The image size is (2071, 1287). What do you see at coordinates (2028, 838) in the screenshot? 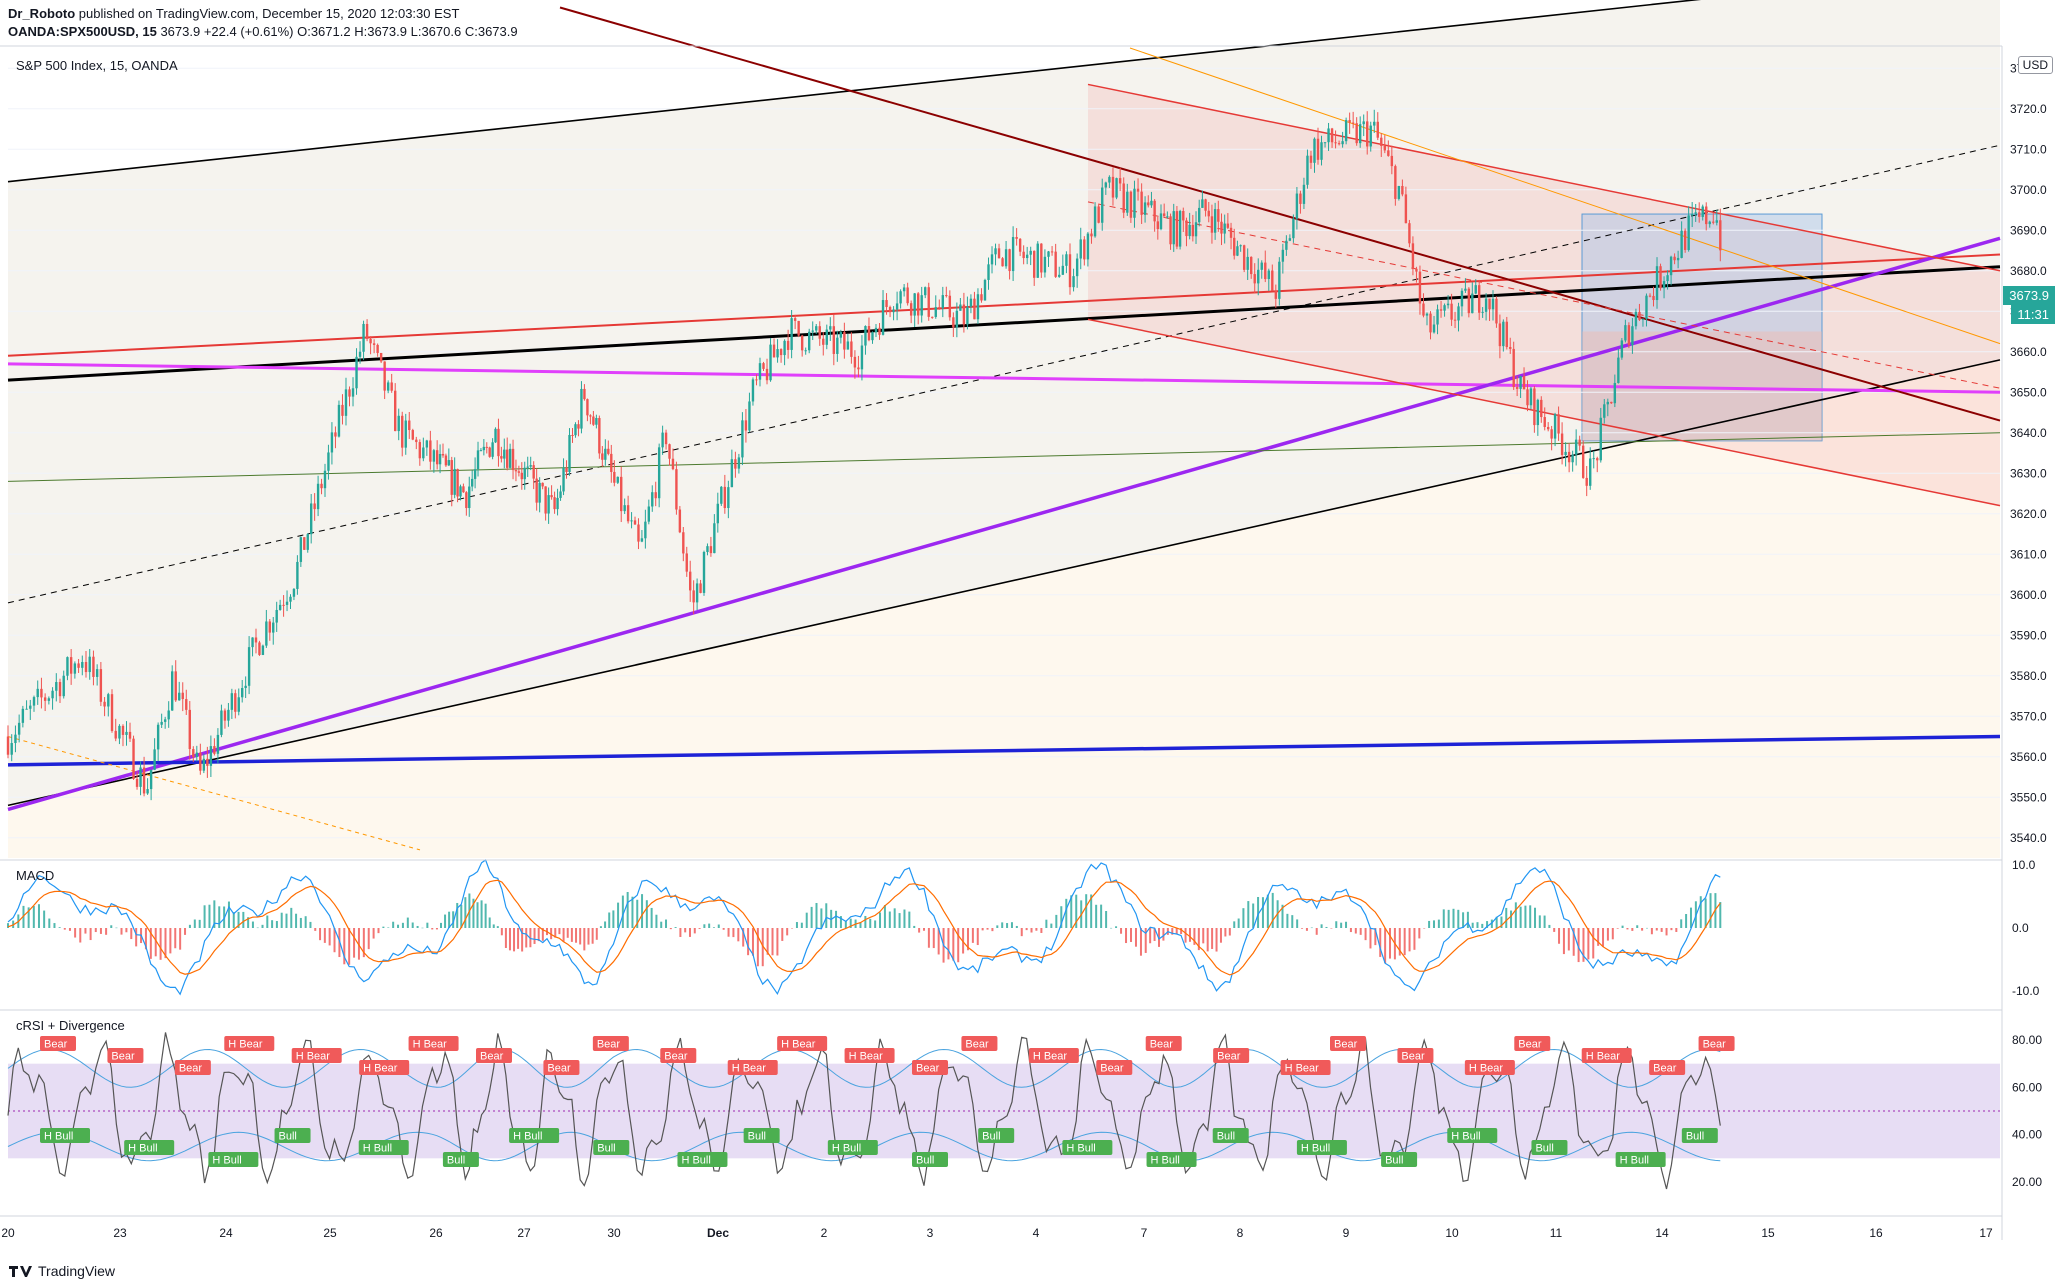
I see `price-tick-label: 3540.0` at bounding box center [2028, 838].